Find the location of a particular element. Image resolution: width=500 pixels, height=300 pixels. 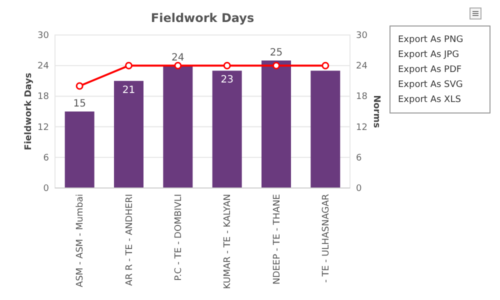

export-menu: Export As PNG Export As JPG Export As PDF Export As SVG Export As XLS is located at coordinates (440, 70).